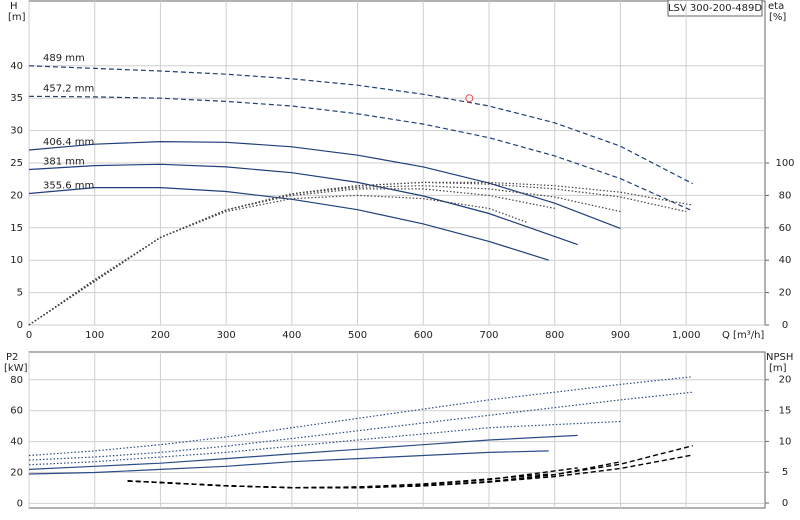 This screenshot has width=800, height=520. I want to click on x-tick-label: 200, so click(160, 335).